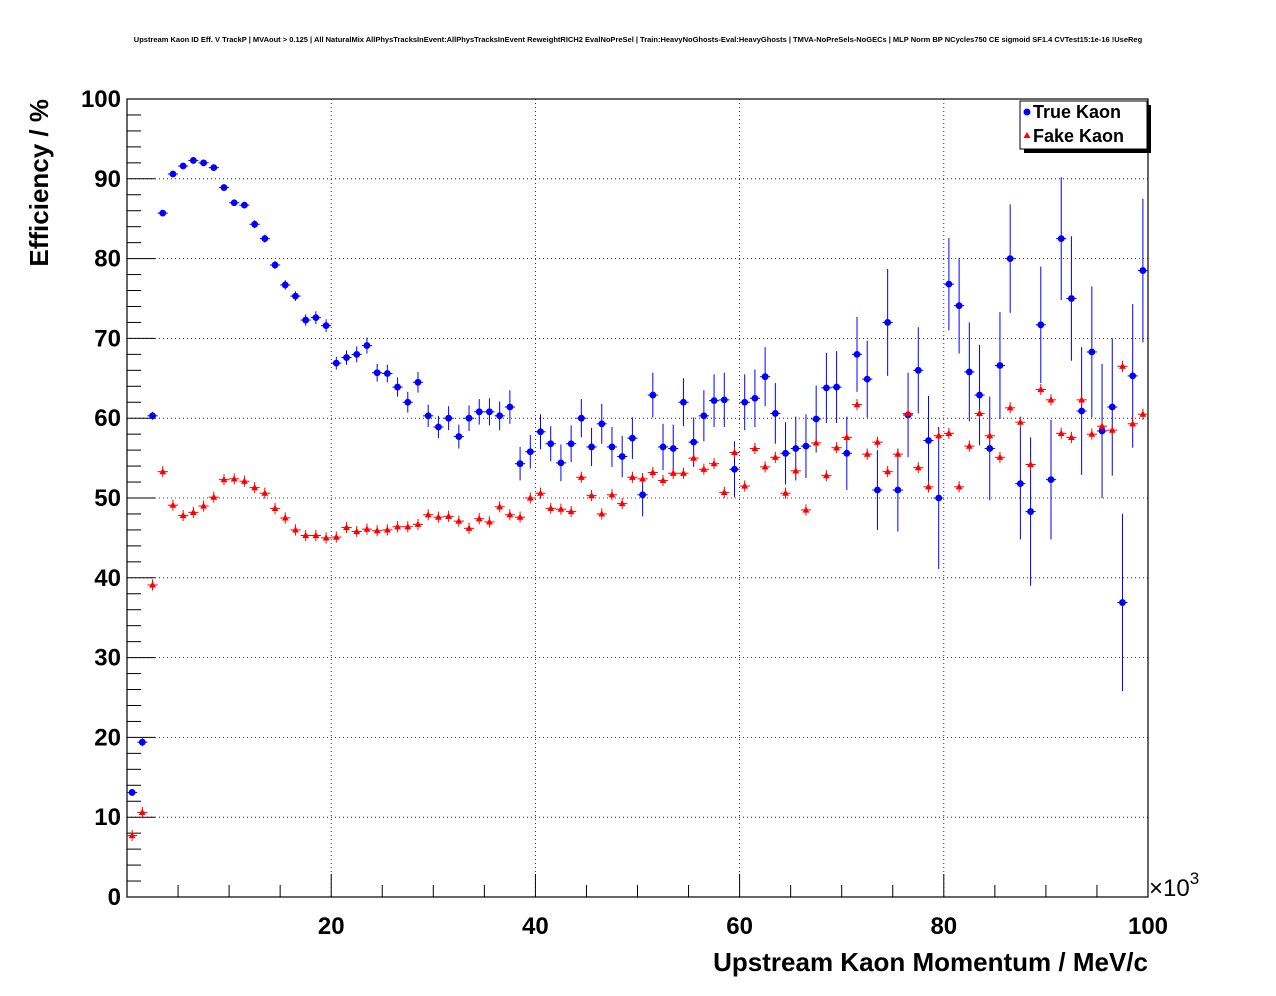 Image resolution: width=1276 pixels, height=996 pixels. Describe the element at coordinates (107, 498) in the screenshot. I see `y-tick-label: 50` at that location.